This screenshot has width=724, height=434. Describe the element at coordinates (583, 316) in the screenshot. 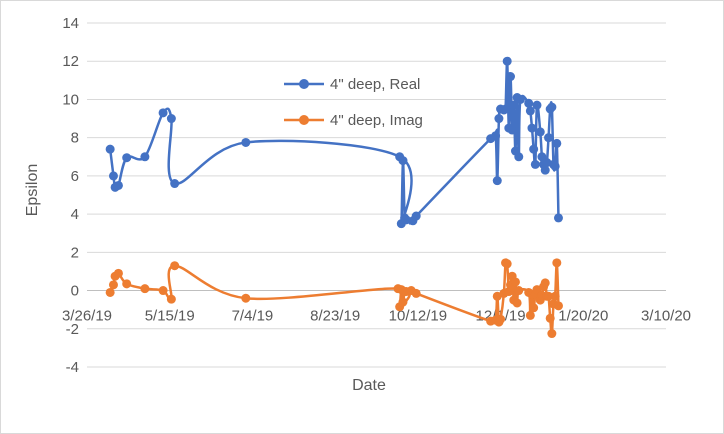

I see `x-tick-label: 1/20/20` at that location.